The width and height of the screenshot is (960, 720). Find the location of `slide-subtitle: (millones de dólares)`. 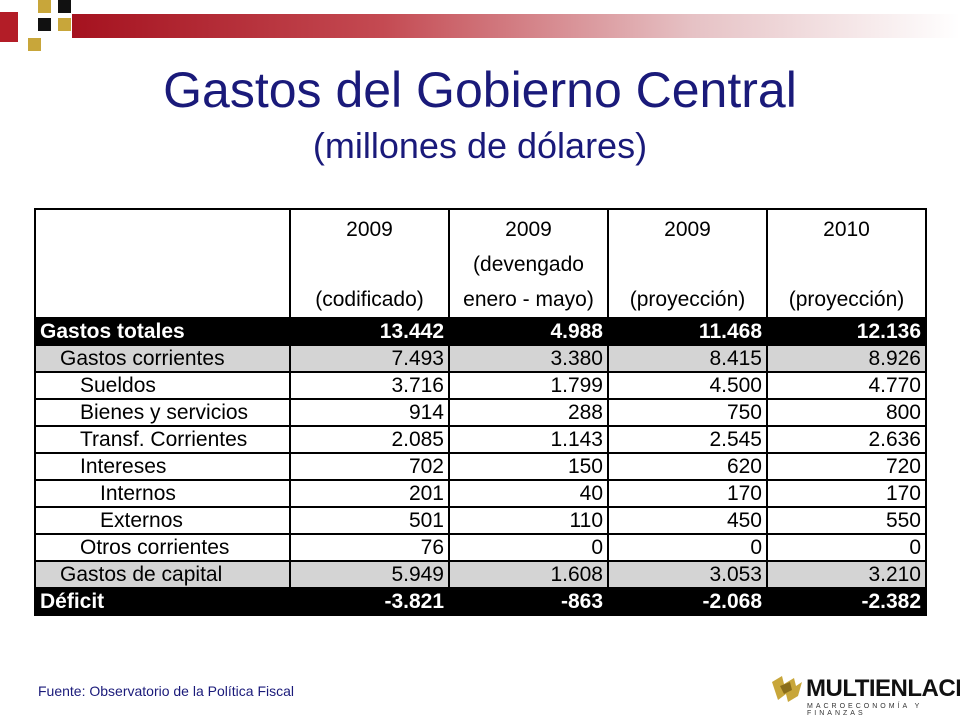

slide-subtitle: (millones de dólares) is located at coordinates (480, 145).